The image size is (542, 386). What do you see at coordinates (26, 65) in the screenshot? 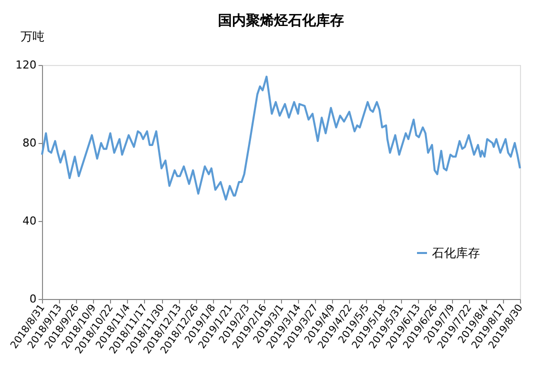
I see `y-tick-label: 120` at bounding box center [26, 65].